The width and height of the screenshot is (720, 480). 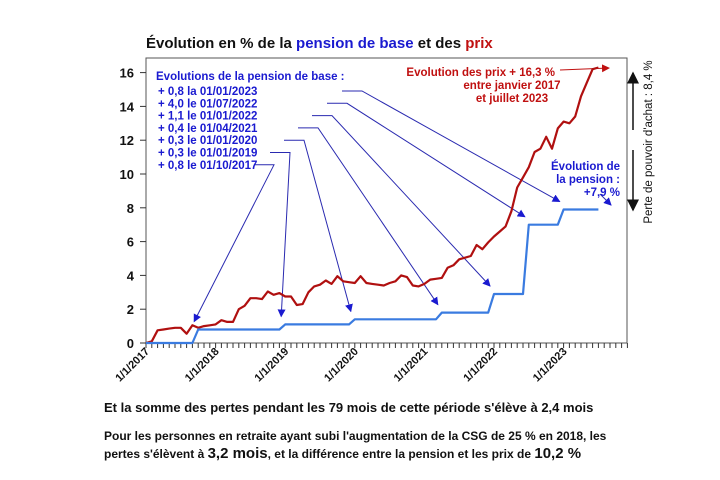 What do you see at coordinates (130, 343) in the screenshot?
I see `y-tick-label: 0` at bounding box center [130, 343].